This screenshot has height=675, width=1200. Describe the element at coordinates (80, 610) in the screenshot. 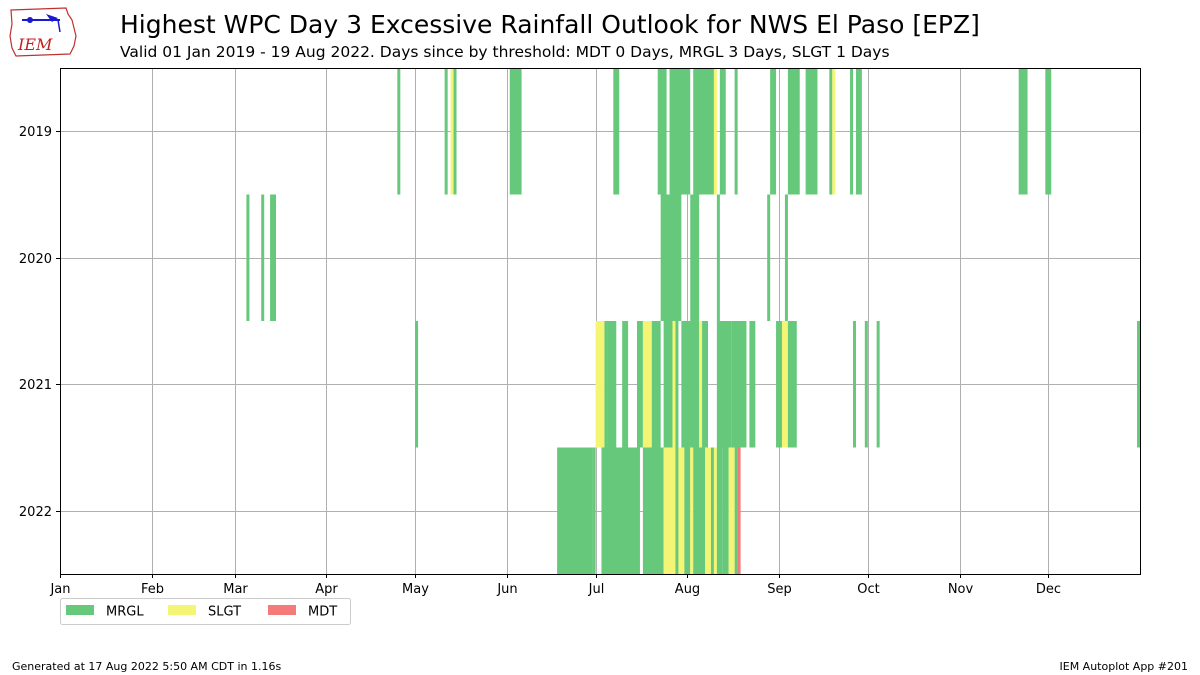

I see `legend-swatch-mrgl` at that location.